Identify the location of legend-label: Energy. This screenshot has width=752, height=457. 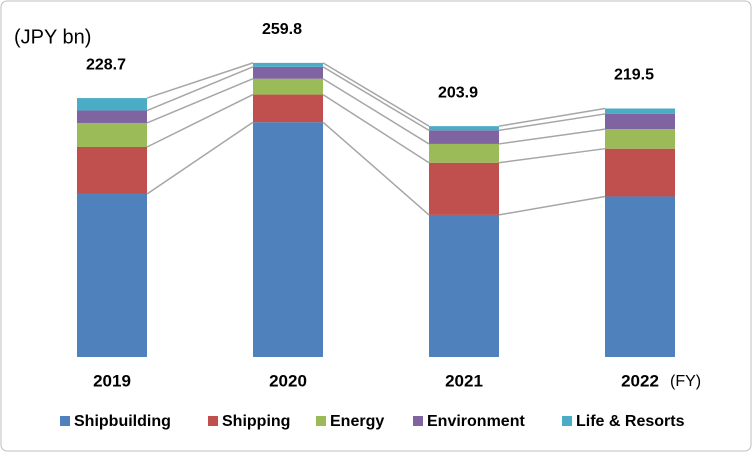
(357, 421).